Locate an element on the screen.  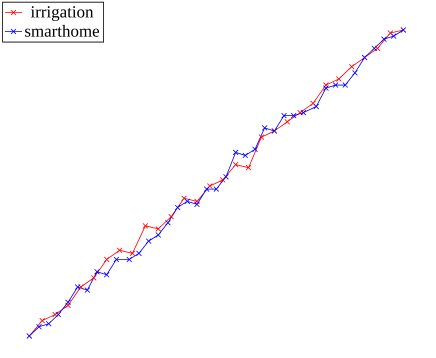
legend-label: irrigation is located at coordinates (62, 14).